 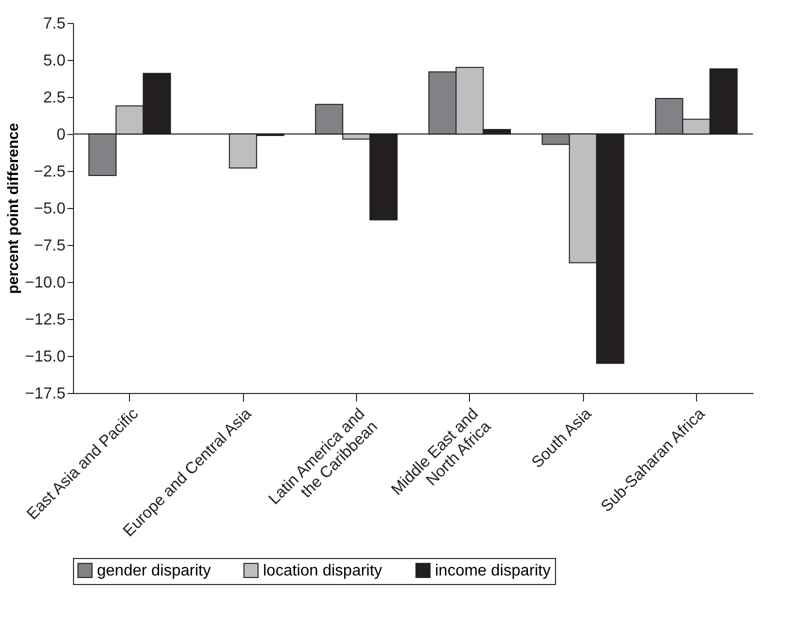 I want to click on legend-label: location disparity, so click(x=322, y=571).